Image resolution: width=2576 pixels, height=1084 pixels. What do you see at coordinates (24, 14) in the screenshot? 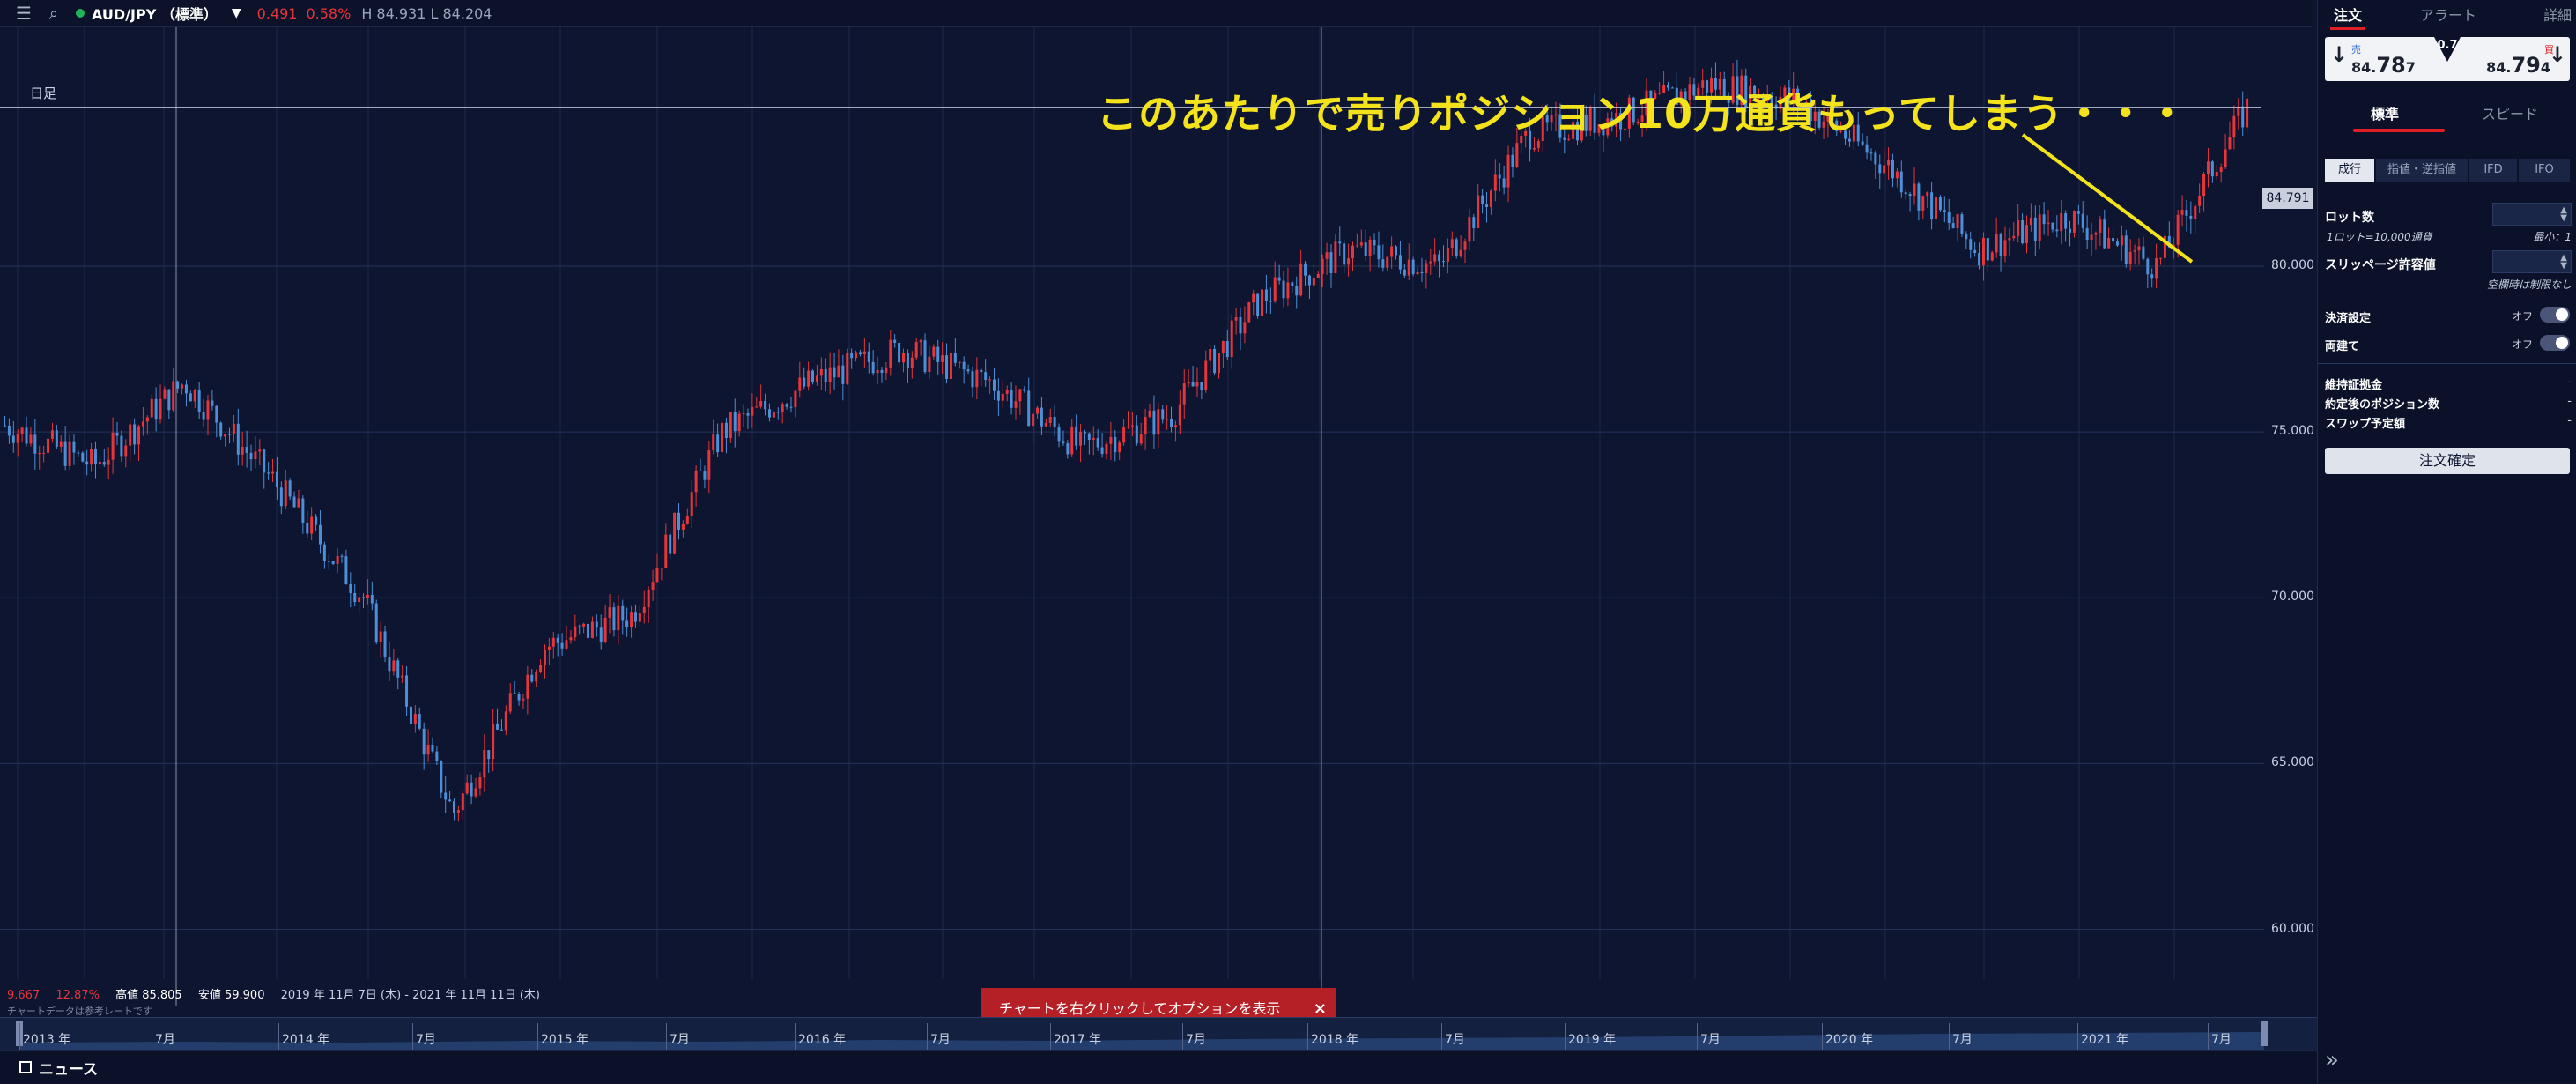
I see `hamburger-menu-icon: ☰` at bounding box center [24, 14].